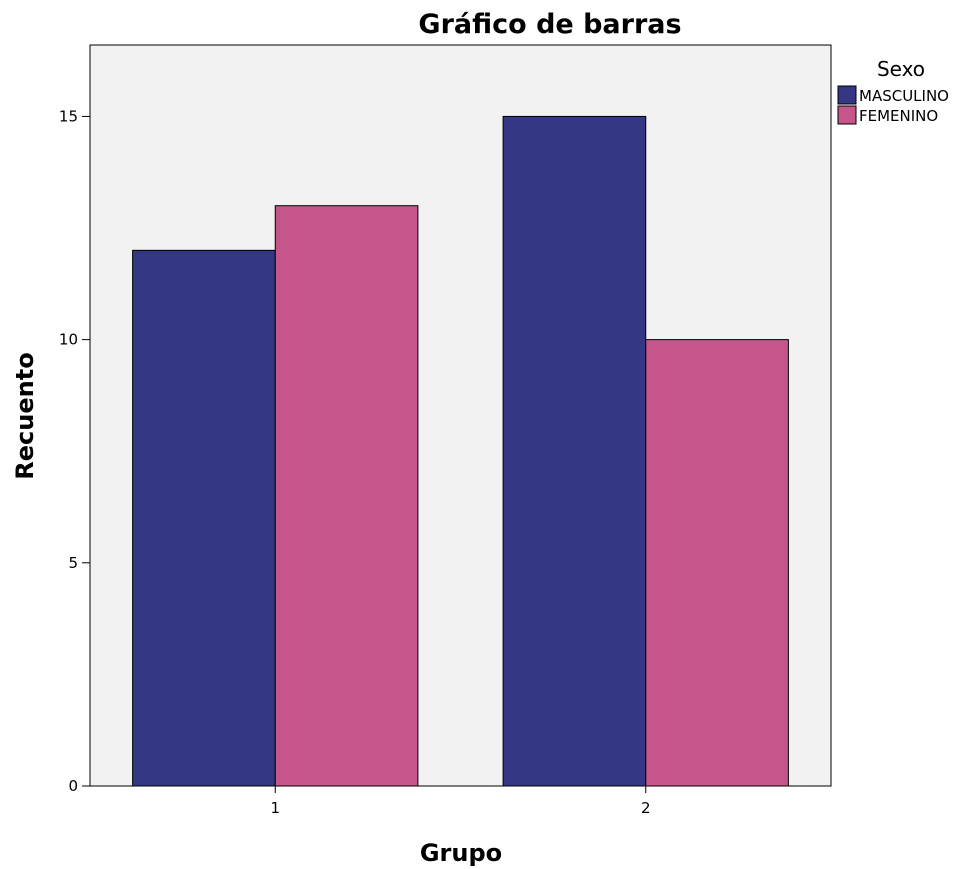  I want to click on y-tick-label: 0, so click(73, 786).